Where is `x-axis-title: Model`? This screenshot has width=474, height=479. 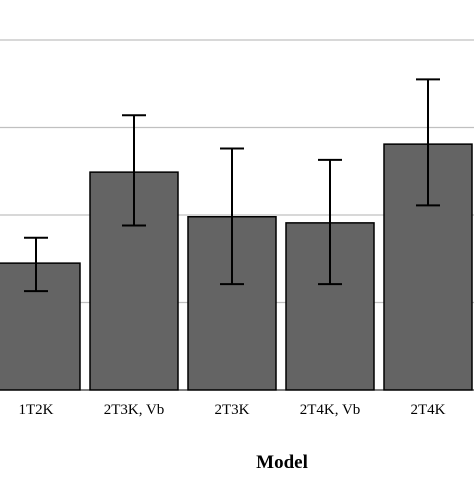 x-axis-title: Model is located at coordinates (282, 462).